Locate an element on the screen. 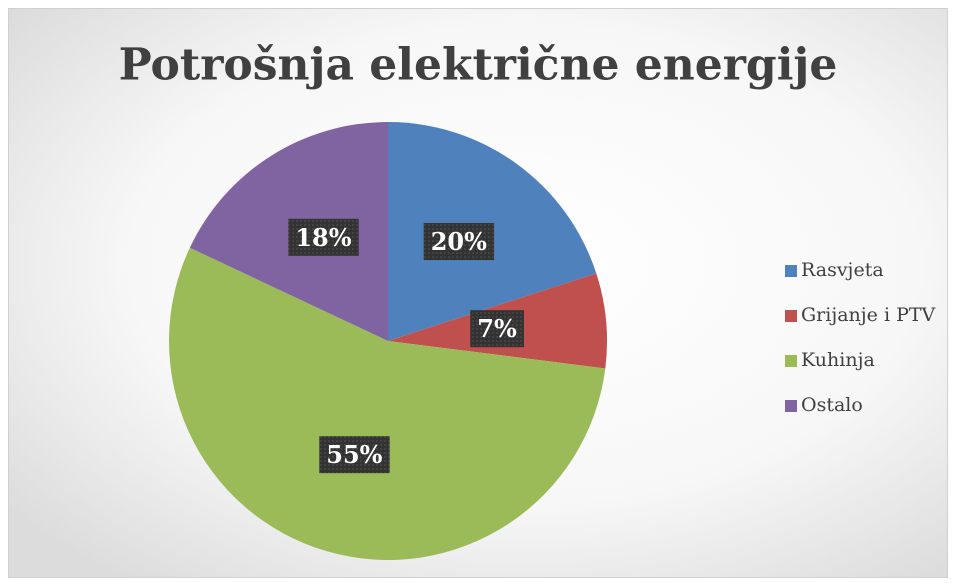 This screenshot has width=956, height=583. data-label: 20% is located at coordinates (459, 241).